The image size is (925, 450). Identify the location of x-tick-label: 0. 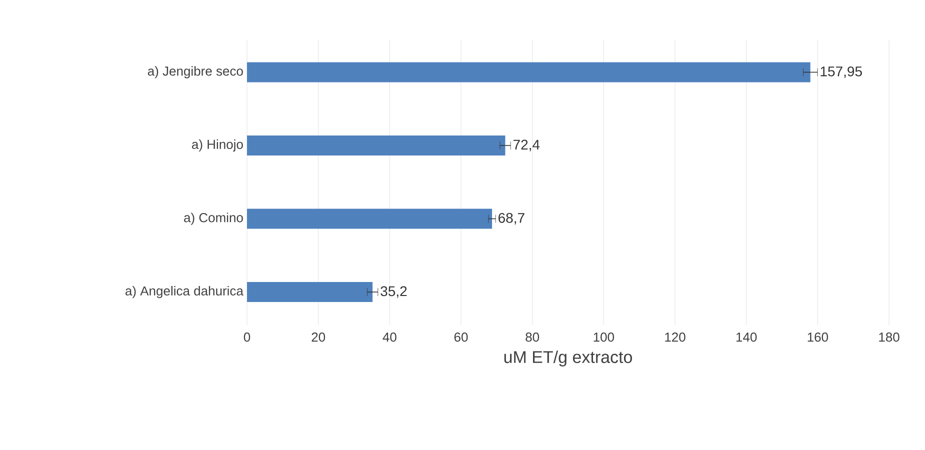
(247, 337).